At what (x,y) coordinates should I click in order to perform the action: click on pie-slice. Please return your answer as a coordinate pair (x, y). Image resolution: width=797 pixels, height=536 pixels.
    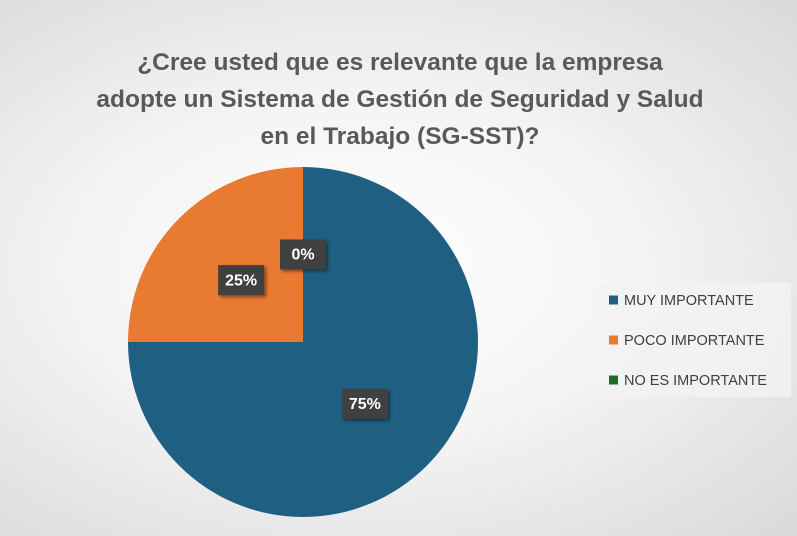
    Looking at the image, I should click on (215, 254).